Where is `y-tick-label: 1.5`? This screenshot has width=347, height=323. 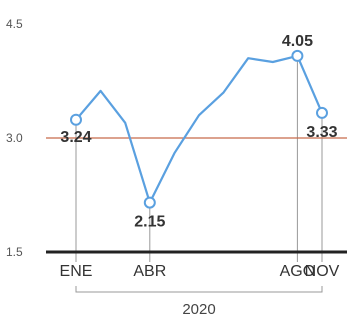 y-tick-label: 1.5 is located at coordinates (14, 252).